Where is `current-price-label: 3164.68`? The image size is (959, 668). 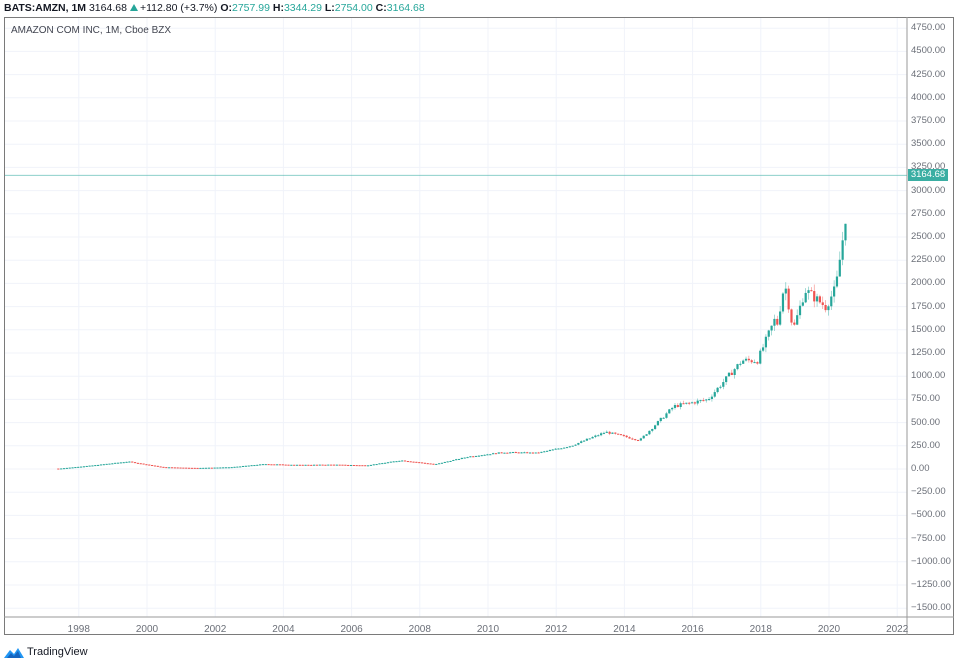 current-price-label: 3164.68 is located at coordinates (928, 175).